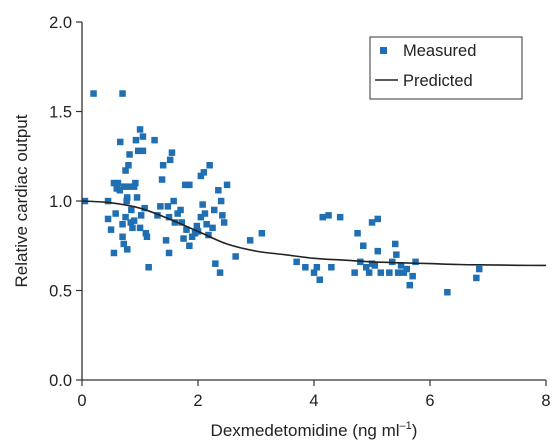 This screenshot has width=553, height=444. What do you see at coordinates (197, 401) in the screenshot?
I see `x-tick-label: 2` at bounding box center [197, 401].